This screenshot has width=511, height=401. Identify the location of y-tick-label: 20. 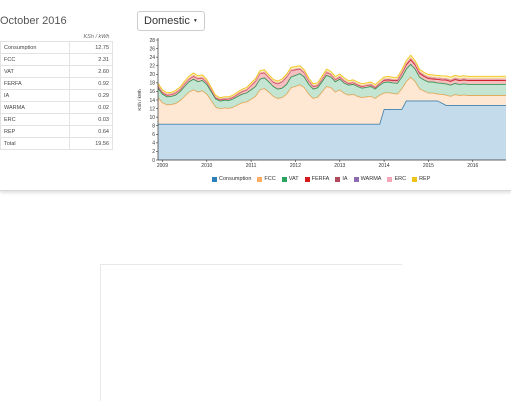
(152, 75).